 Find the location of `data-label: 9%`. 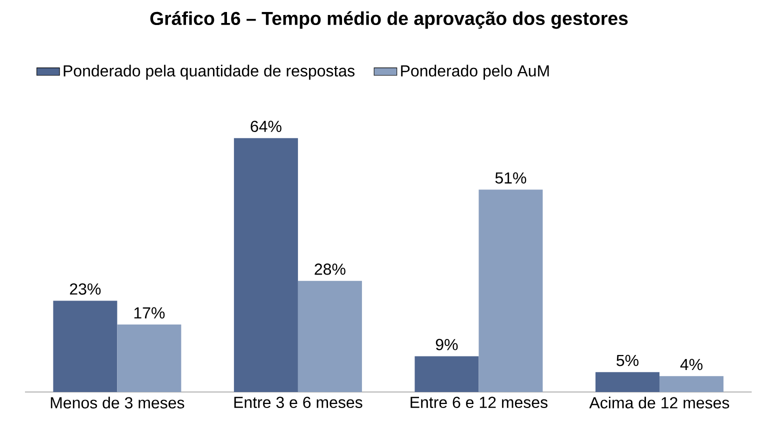

data-label: 9% is located at coordinates (447, 344).